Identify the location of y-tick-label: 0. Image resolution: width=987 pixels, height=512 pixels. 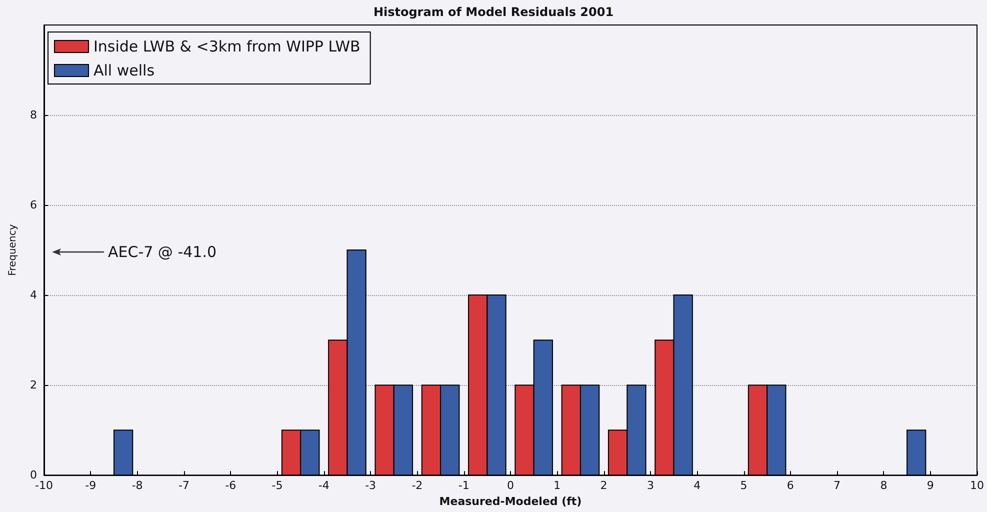
(33, 475).